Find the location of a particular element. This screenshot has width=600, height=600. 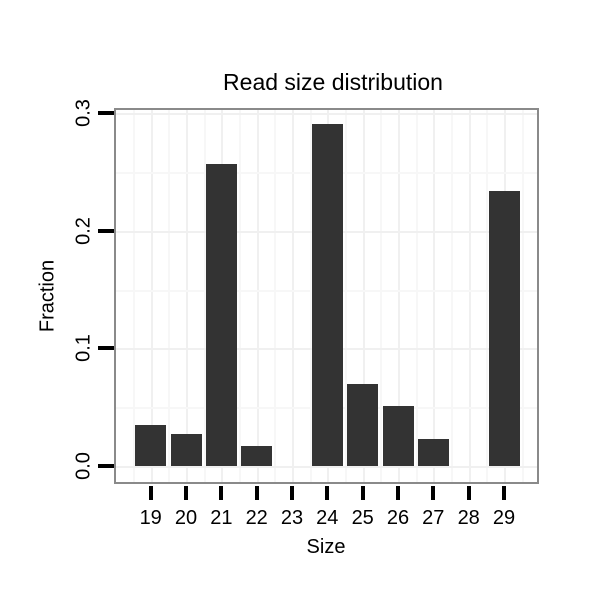

x-tick-label-28: 28 is located at coordinates (468, 518).